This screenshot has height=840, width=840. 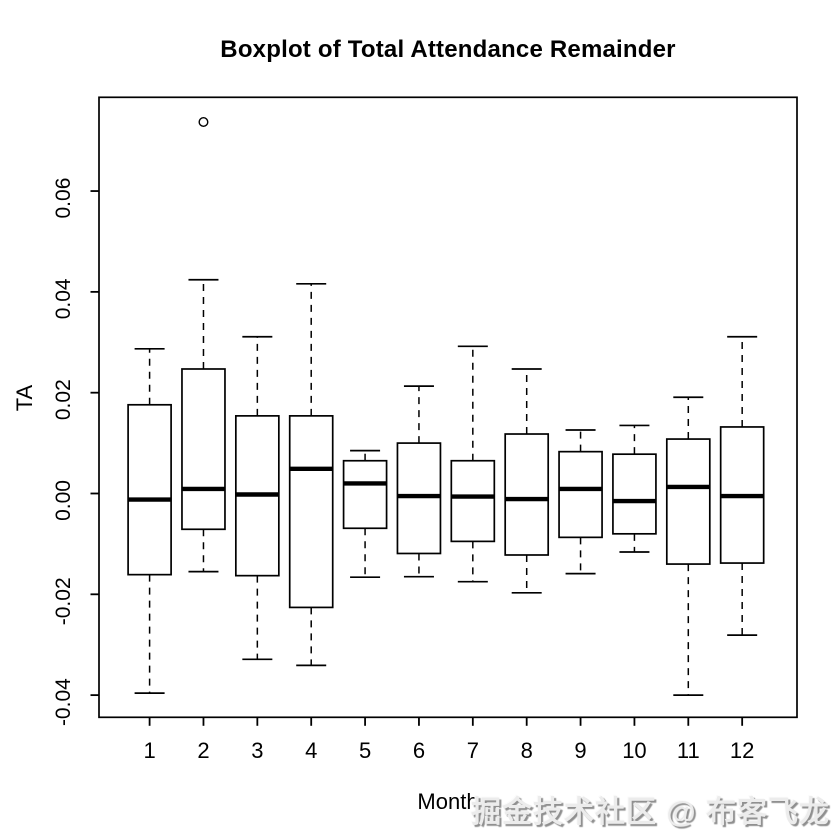 What do you see at coordinates (63, 198) in the screenshot?
I see `y-axis-tick-label: 0.06` at bounding box center [63, 198].